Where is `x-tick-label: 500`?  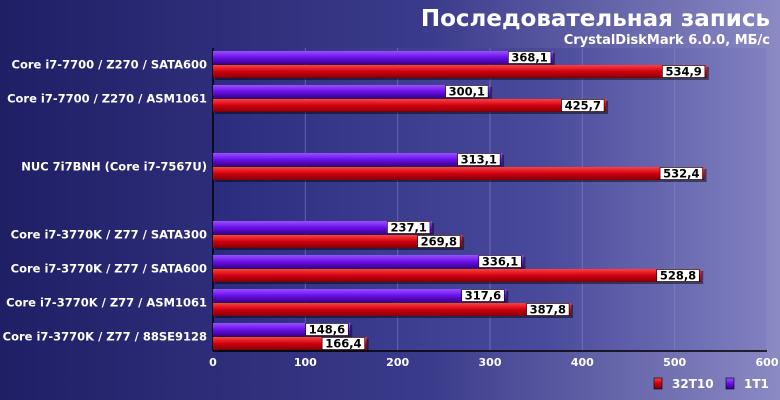
x-tick-label: 500 is located at coordinates (674, 362).